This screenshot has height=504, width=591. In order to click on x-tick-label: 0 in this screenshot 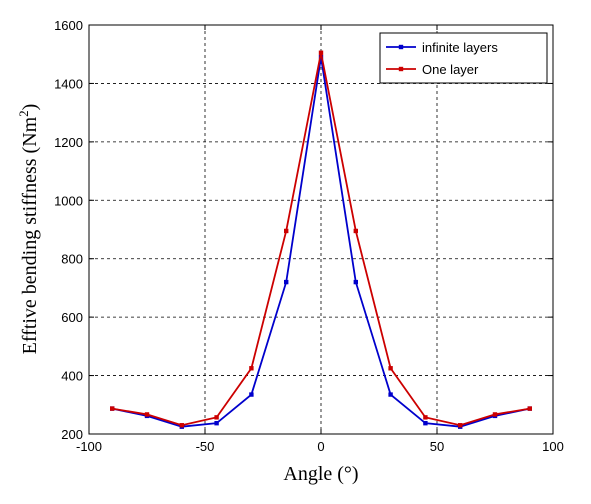, I will do `click(320, 446)`.